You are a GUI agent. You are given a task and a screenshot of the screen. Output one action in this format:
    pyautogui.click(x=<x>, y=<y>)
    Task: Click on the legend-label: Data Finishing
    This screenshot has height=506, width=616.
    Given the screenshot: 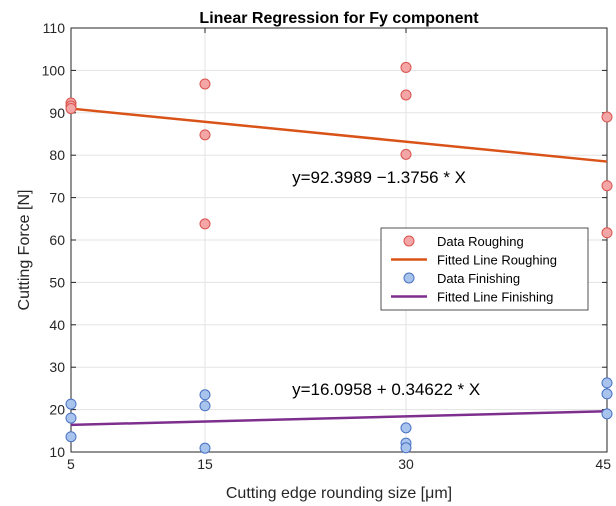 What is the action you would take?
    pyautogui.click(x=478, y=278)
    